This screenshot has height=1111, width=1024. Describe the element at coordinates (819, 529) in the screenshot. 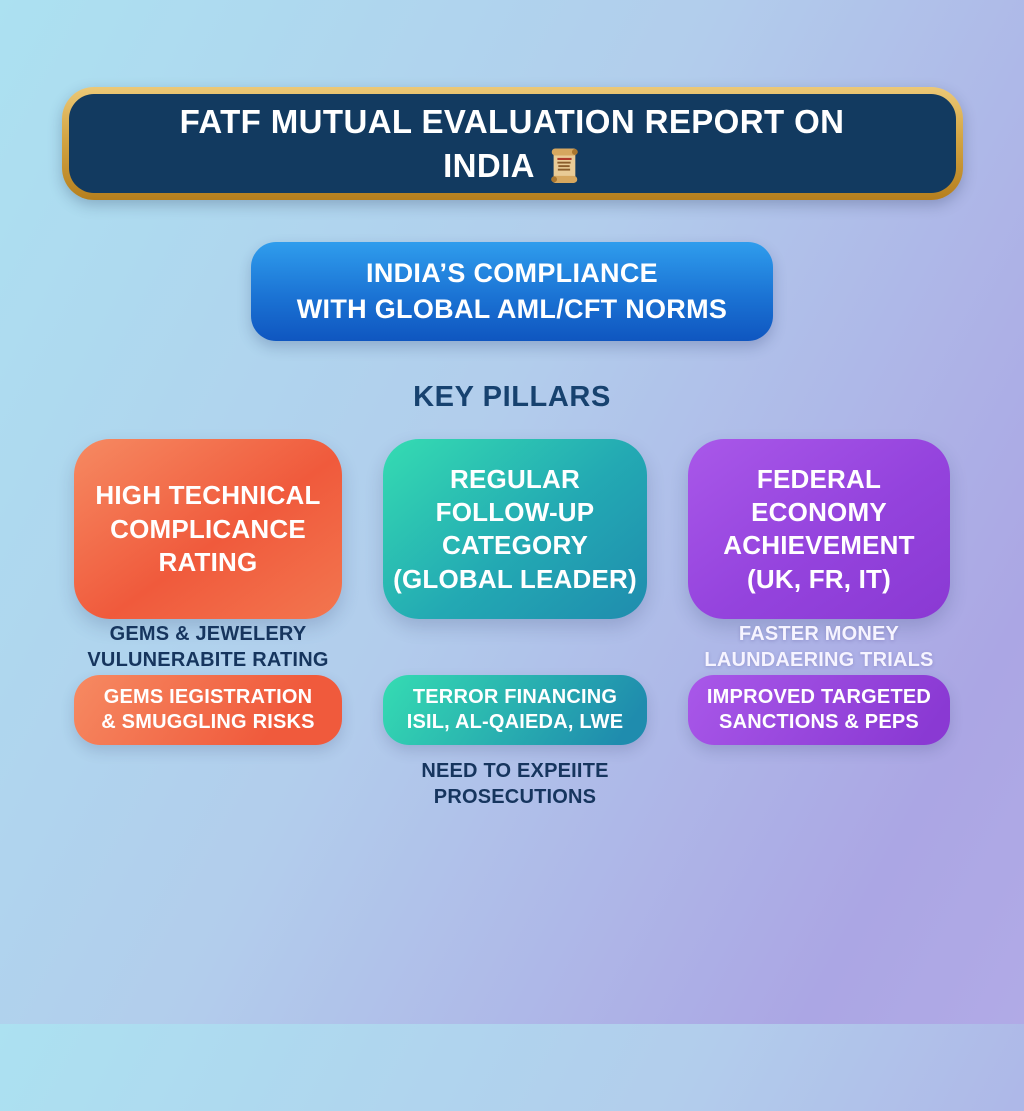

I see `pillar-card-federal-economy: FEDERAL ECONOMY ACHIEVEMENT (UK, FR, IT)` at that location.